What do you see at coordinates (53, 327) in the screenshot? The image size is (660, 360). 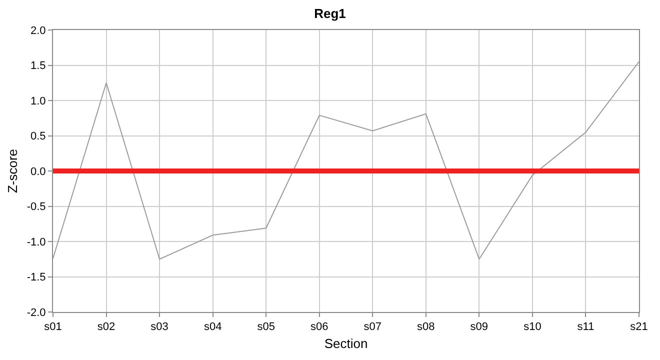 I see `x-tick-label: s01` at bounding box center [53, 327].